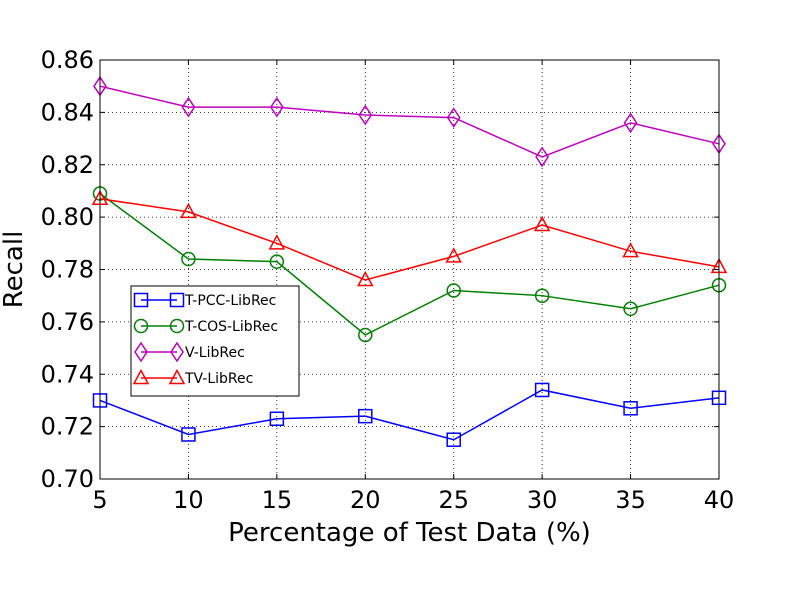 The width and height of the screenshot is (800, 600). I want to click on legend-label: V-LibRec, so click(215, 353).